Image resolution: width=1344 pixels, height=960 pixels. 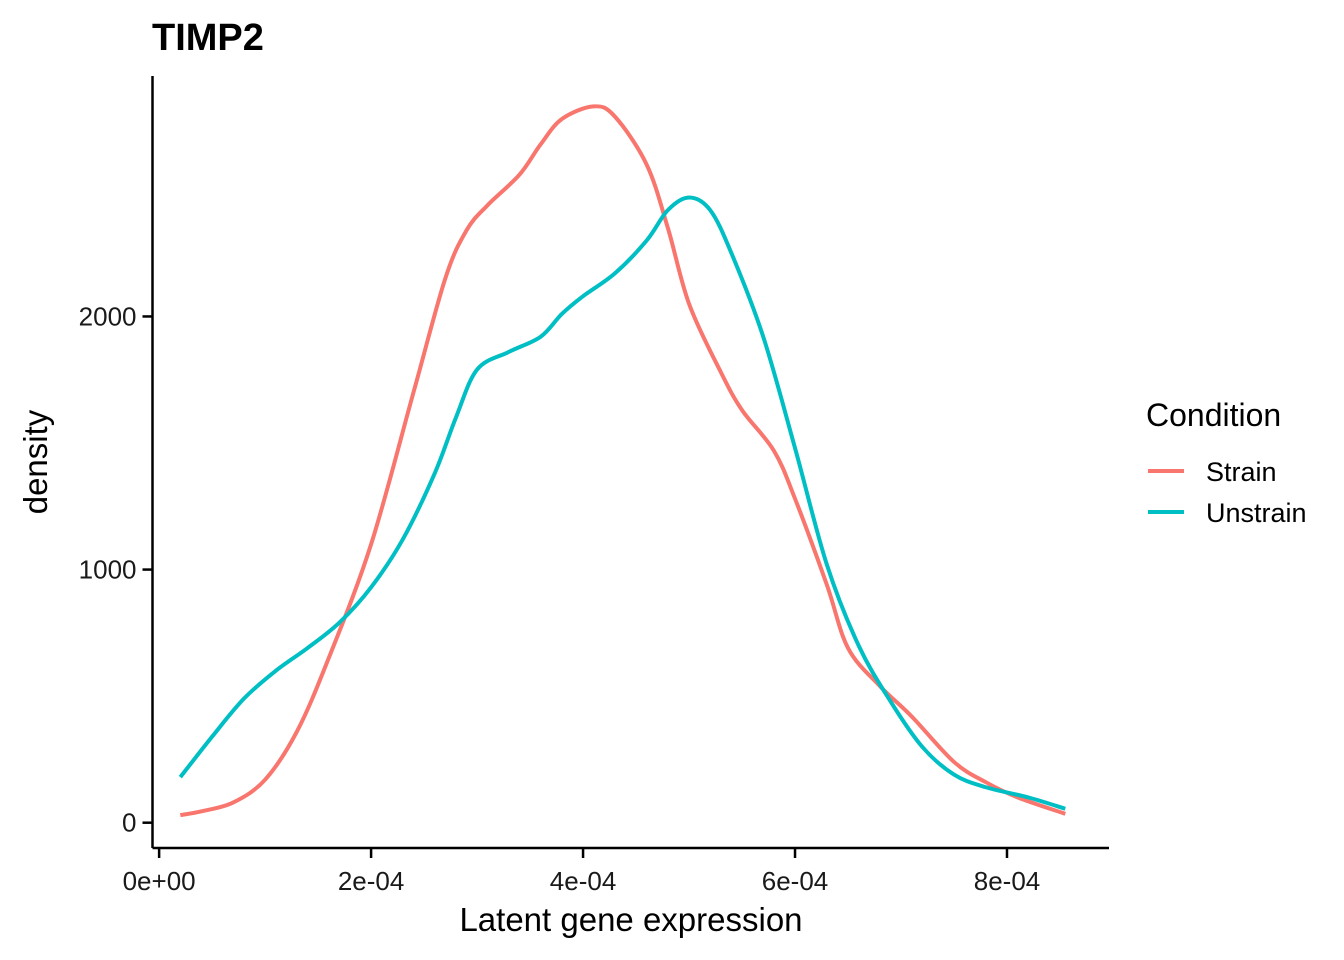 What do you see at coordinates (208, 38) in the screenshot?
I see `chart-title: TIMP2` at bounding box center [208, 38].